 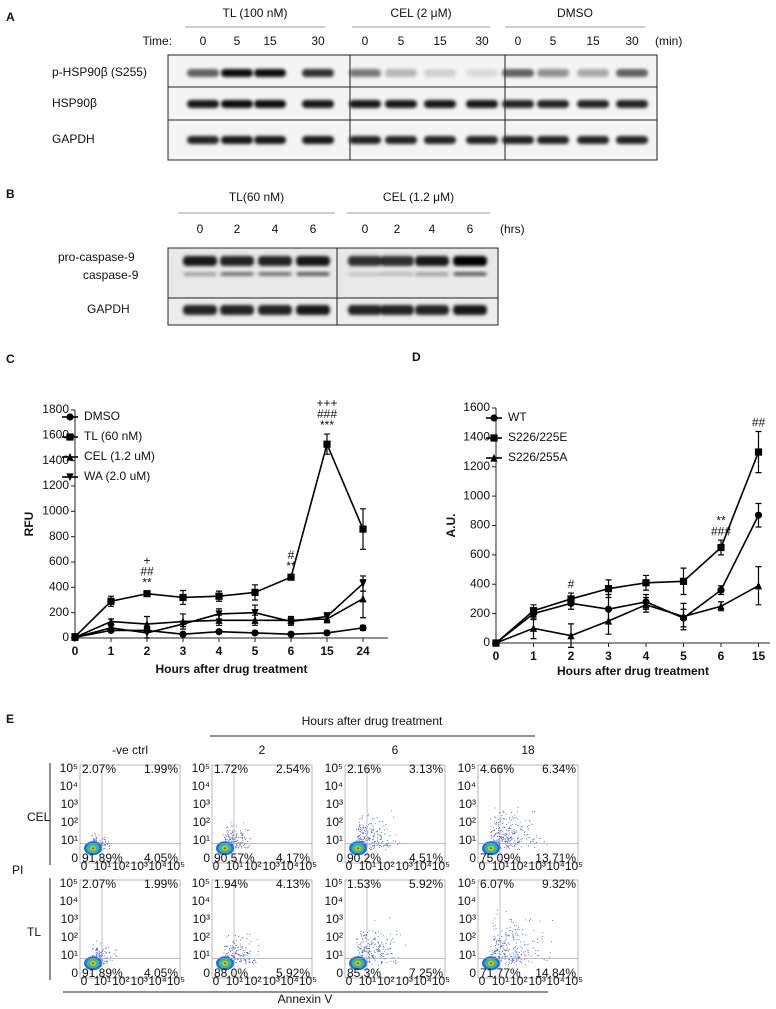 I want to click on x-axis-label: Annexin V, so click(x=305, y=999).